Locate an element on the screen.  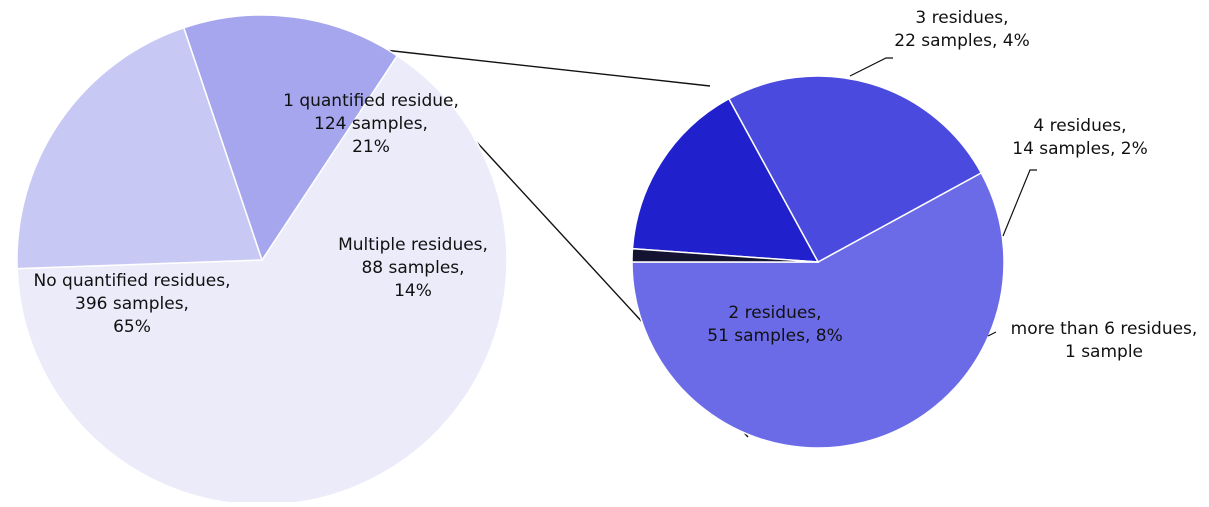
leader-lines is located at coordinates (943, 197).